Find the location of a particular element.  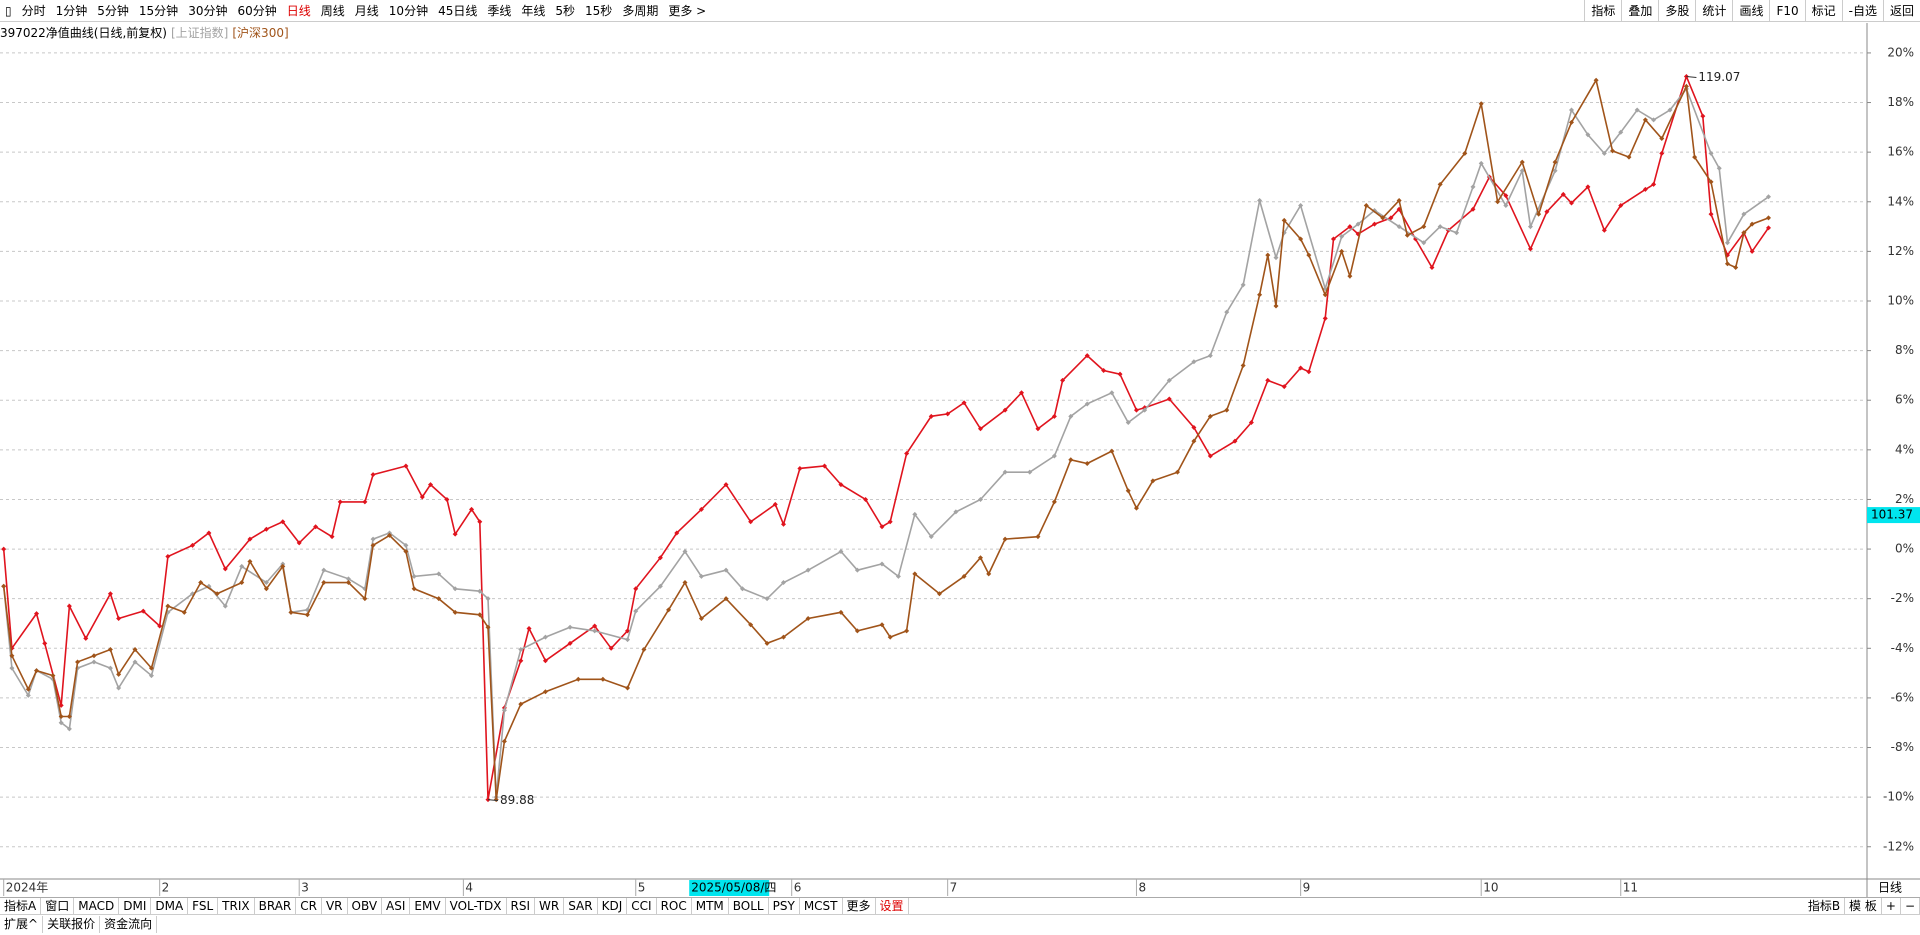

extra-tab: 扩展^ is located at coordinates (22, 924).